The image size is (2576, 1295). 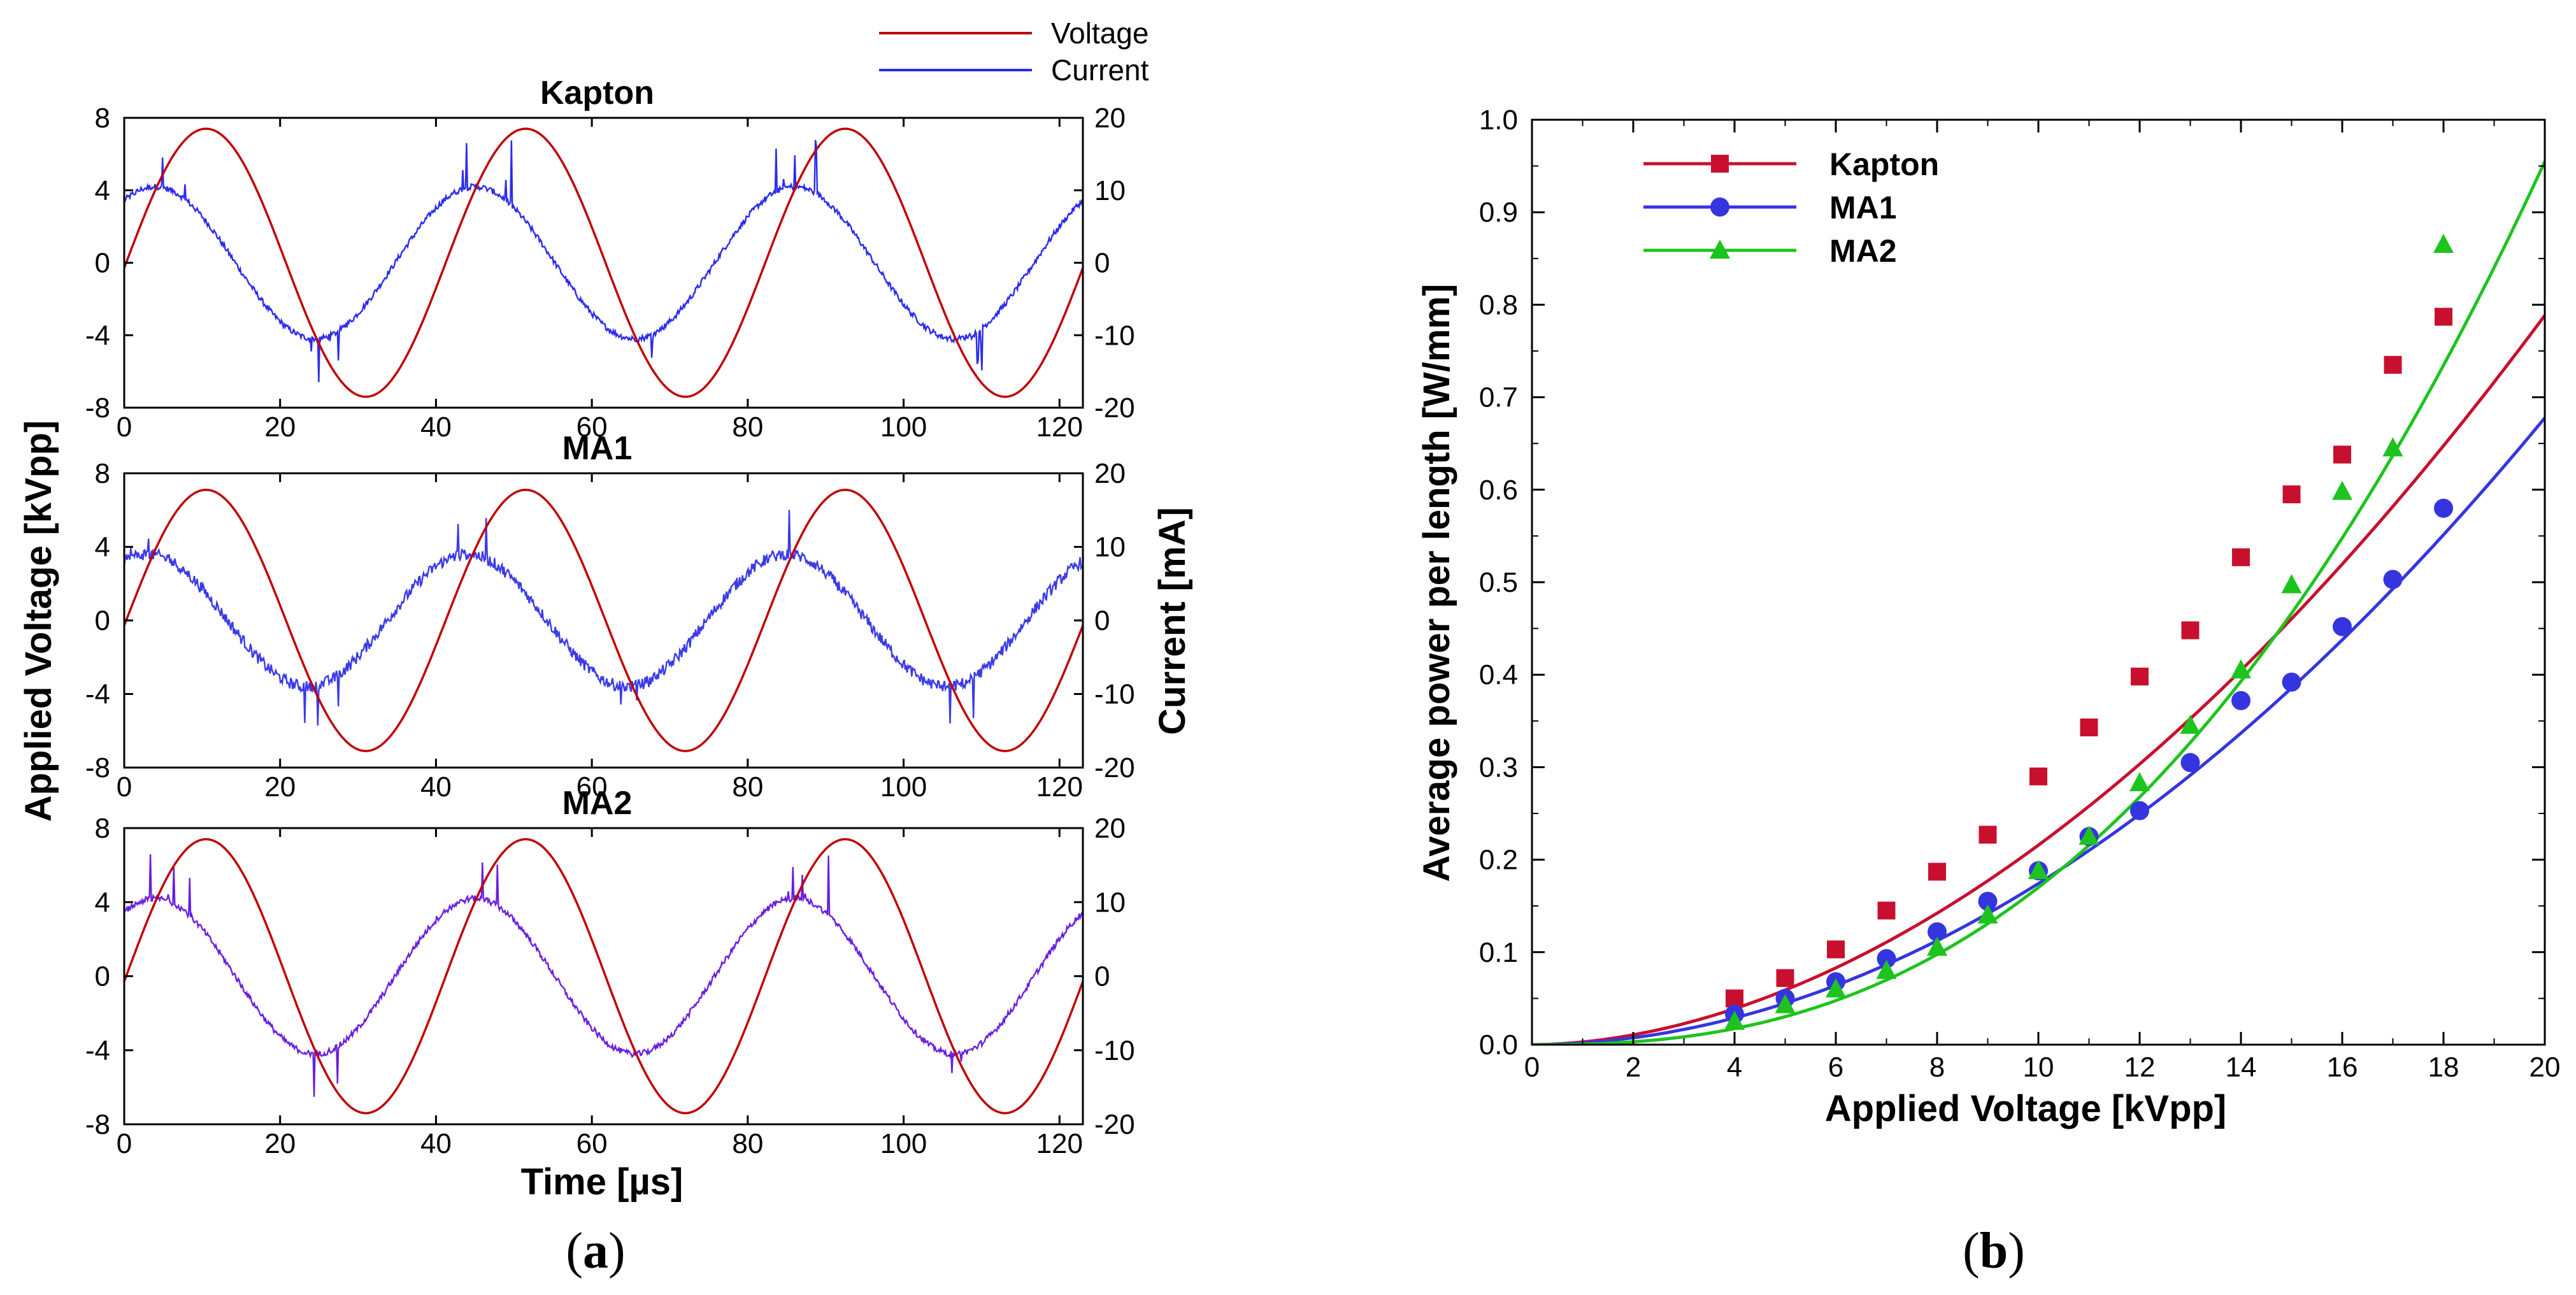 I want to click on subplot-kapton: Kapton 0 20 40 60 80 100 120 -8 -4 0 4 8 -20 -10 0 10 20, so click(x=610, y=259).